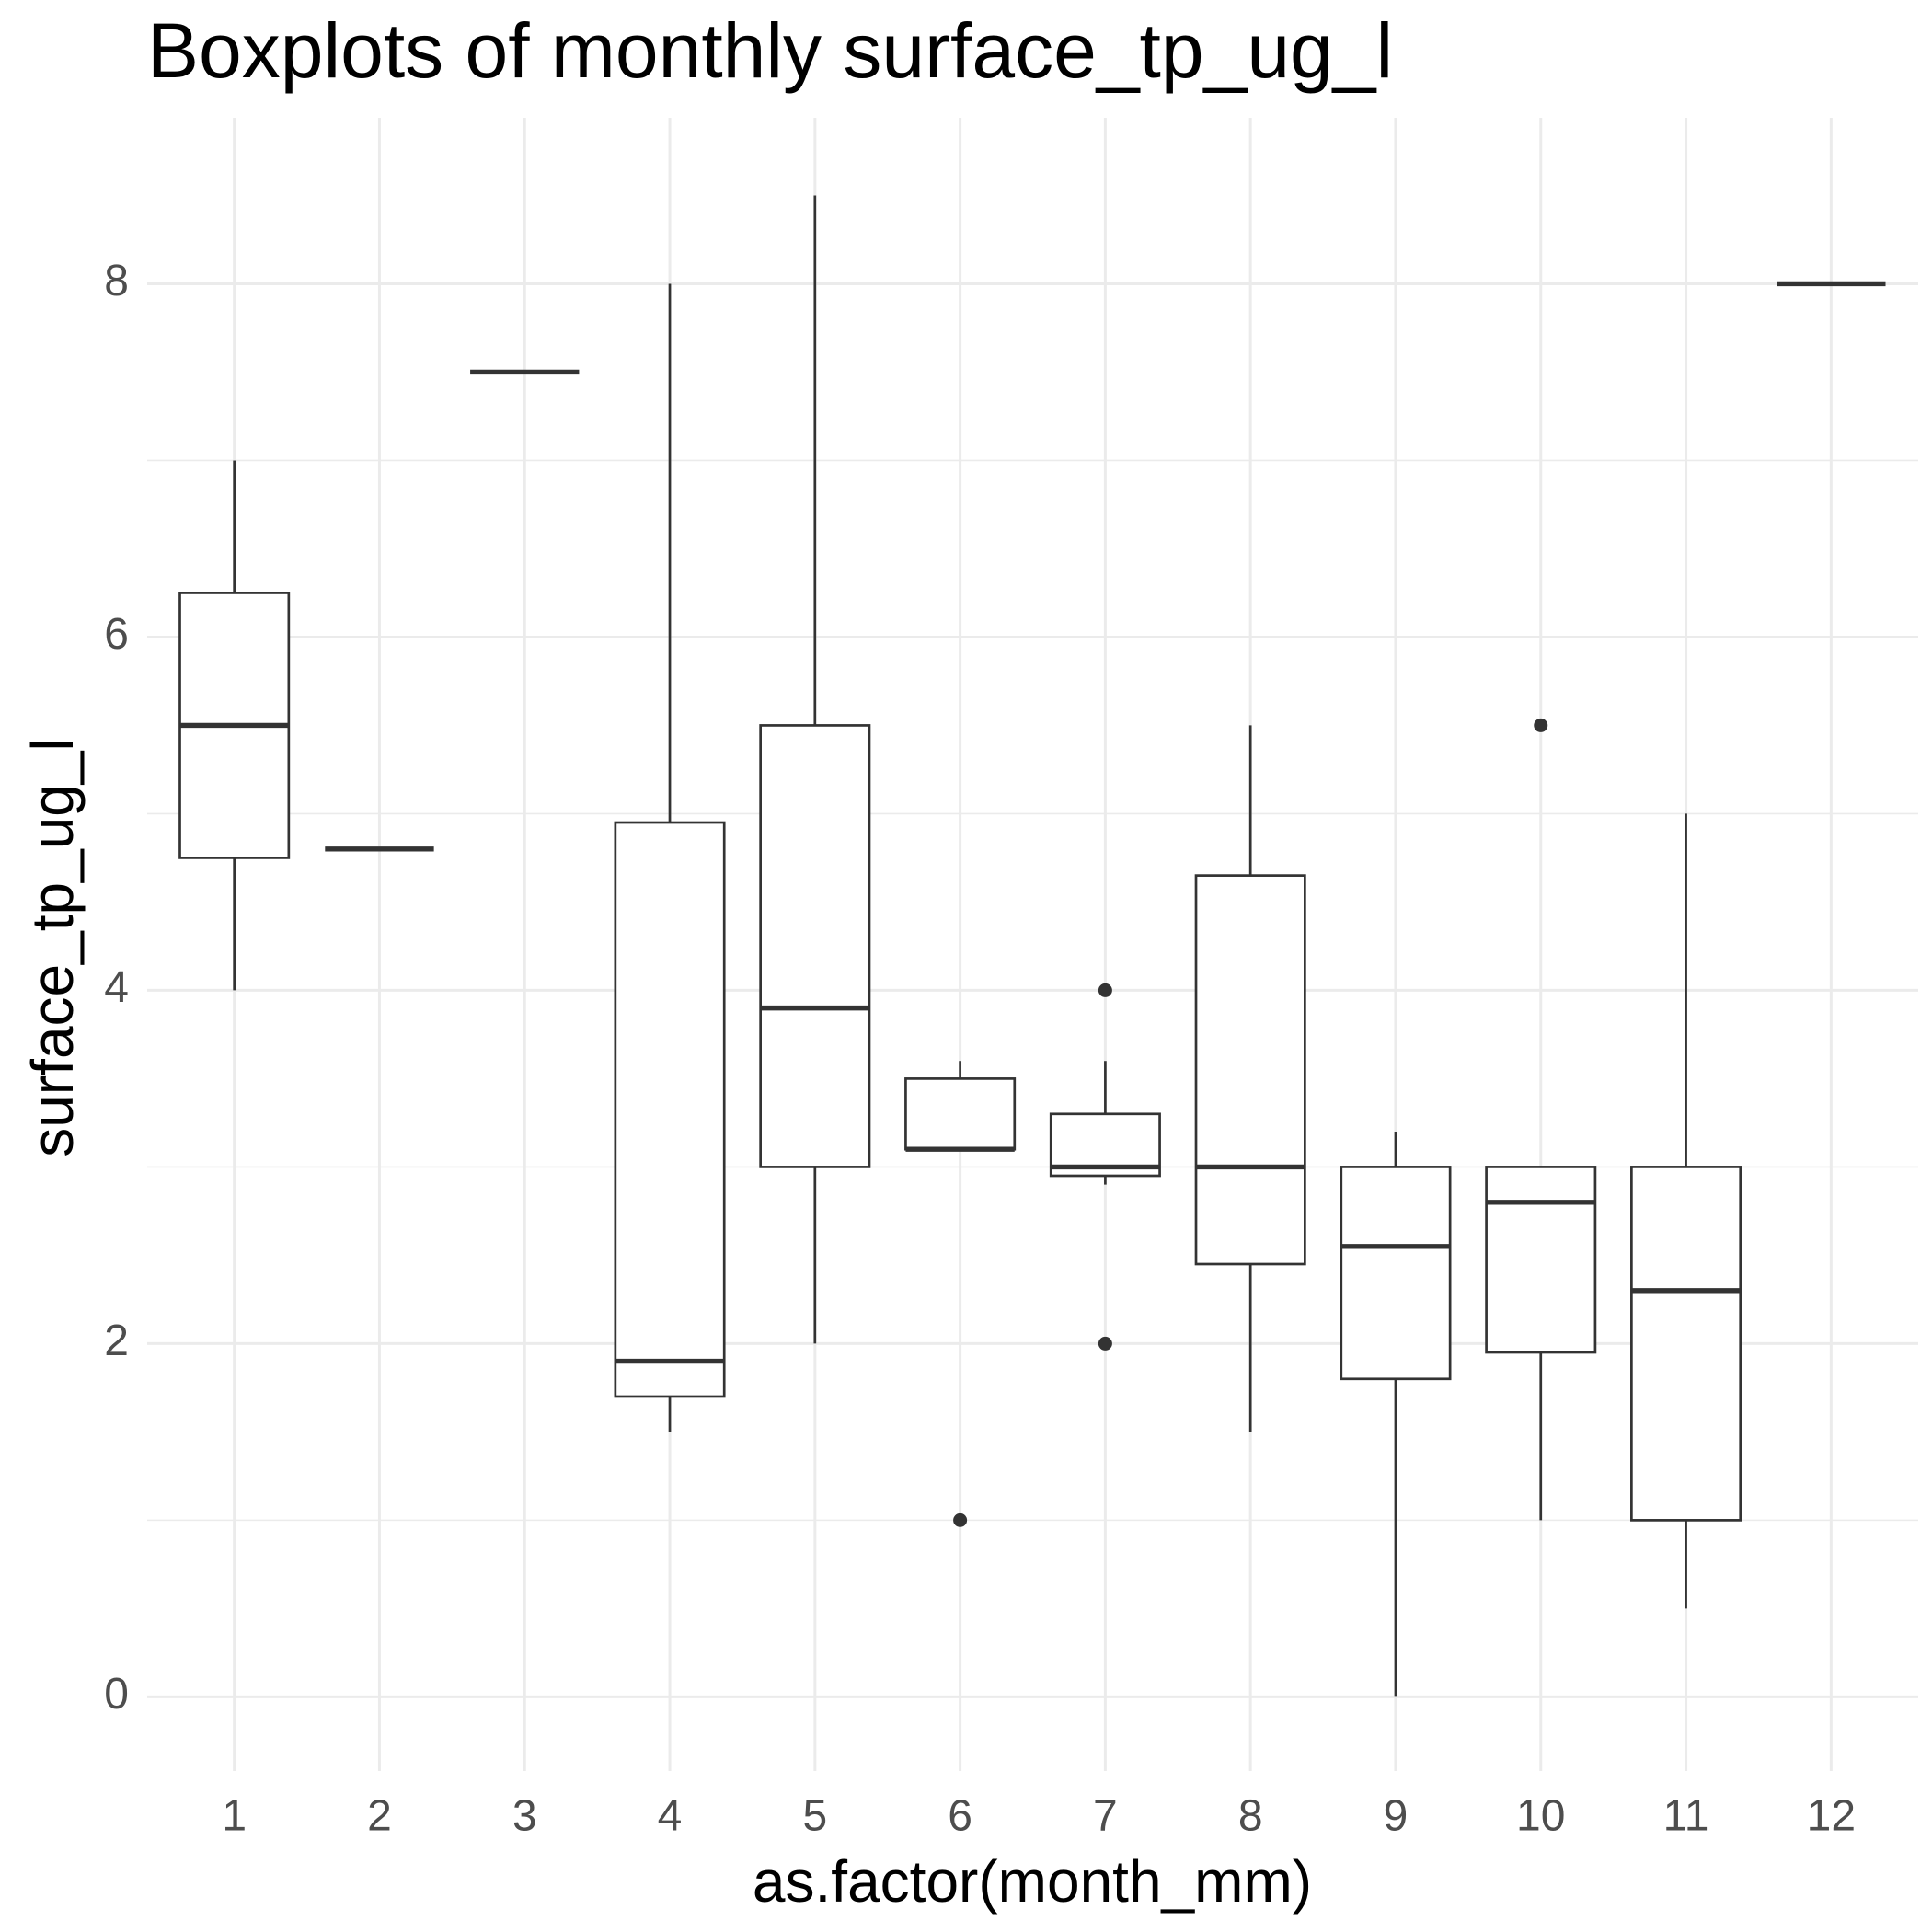  I want to click on x-tick-label: 9, so click(1396, 1816).